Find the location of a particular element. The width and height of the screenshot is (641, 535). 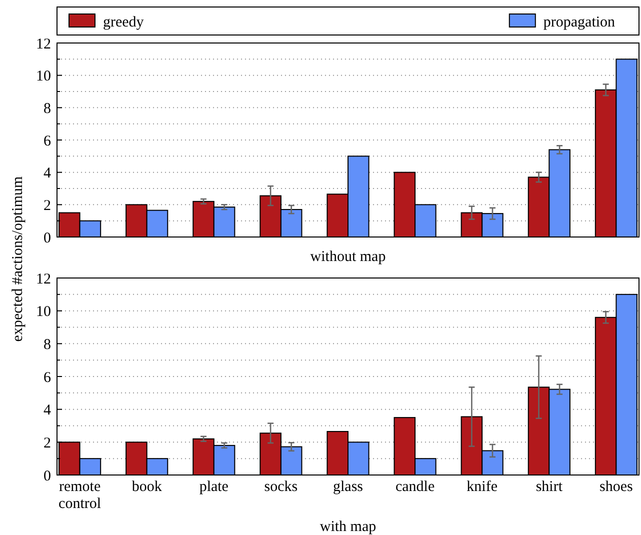

x-tick-label: knife is located at coordinates (482, 487).